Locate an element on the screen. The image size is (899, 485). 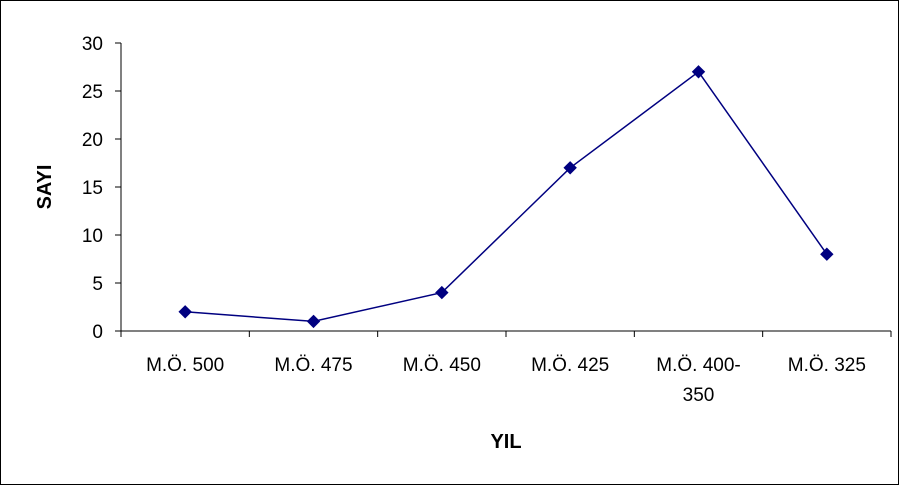
y-axis-title: SAYI is located at coordinates (45, 187).